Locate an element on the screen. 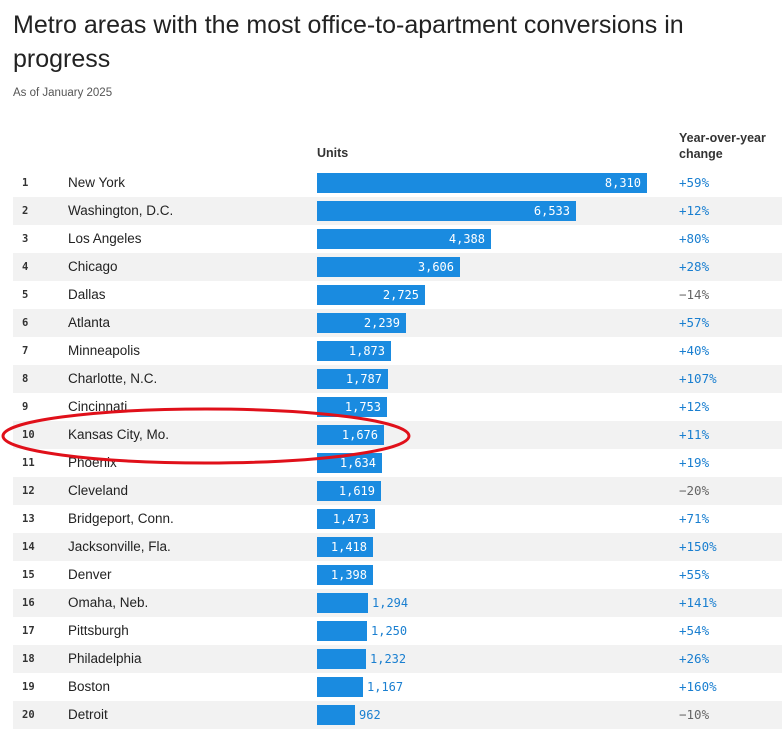  units-value-label: 4,388 is located at coordinates (466, 239).